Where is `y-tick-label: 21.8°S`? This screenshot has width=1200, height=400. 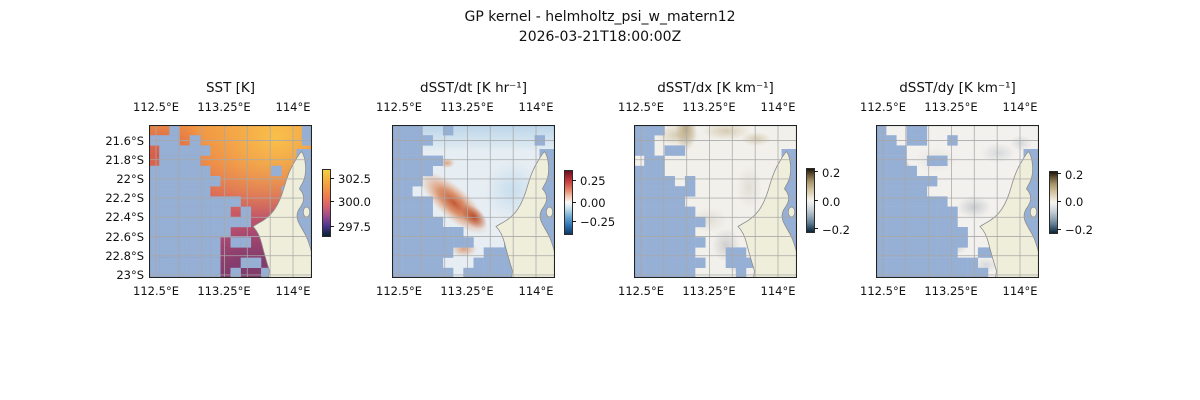
y-tick-label: 21.8°S is located at coordinates (124, 160).